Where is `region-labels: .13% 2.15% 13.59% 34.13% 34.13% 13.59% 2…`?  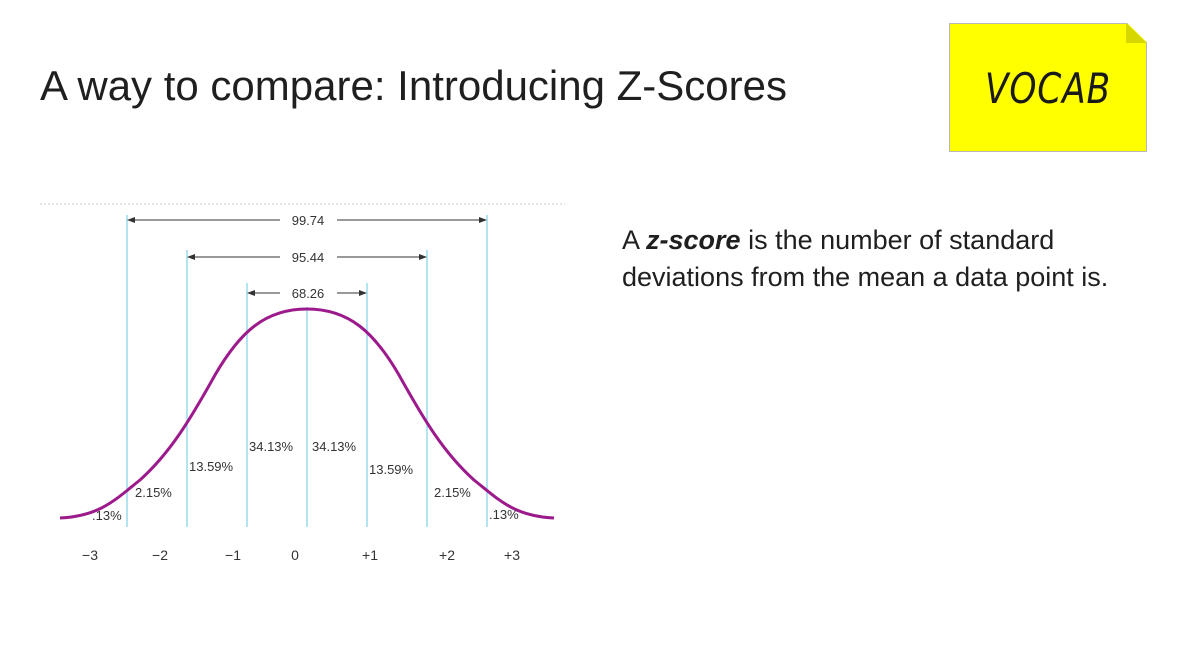 region-labels: .13% 2.15% 13.59% 34.13% 34.13% 13.59% 2… is located at coordinates (305, 481).